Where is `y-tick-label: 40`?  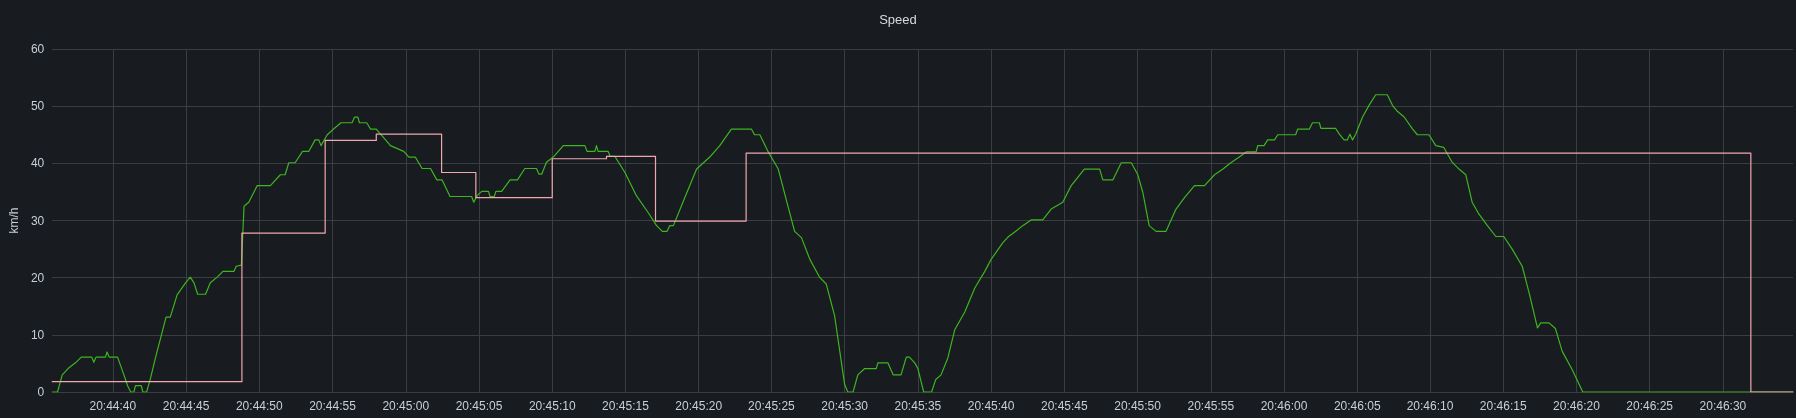 y-tick-label: 40 is located at coordinates (37, 163).